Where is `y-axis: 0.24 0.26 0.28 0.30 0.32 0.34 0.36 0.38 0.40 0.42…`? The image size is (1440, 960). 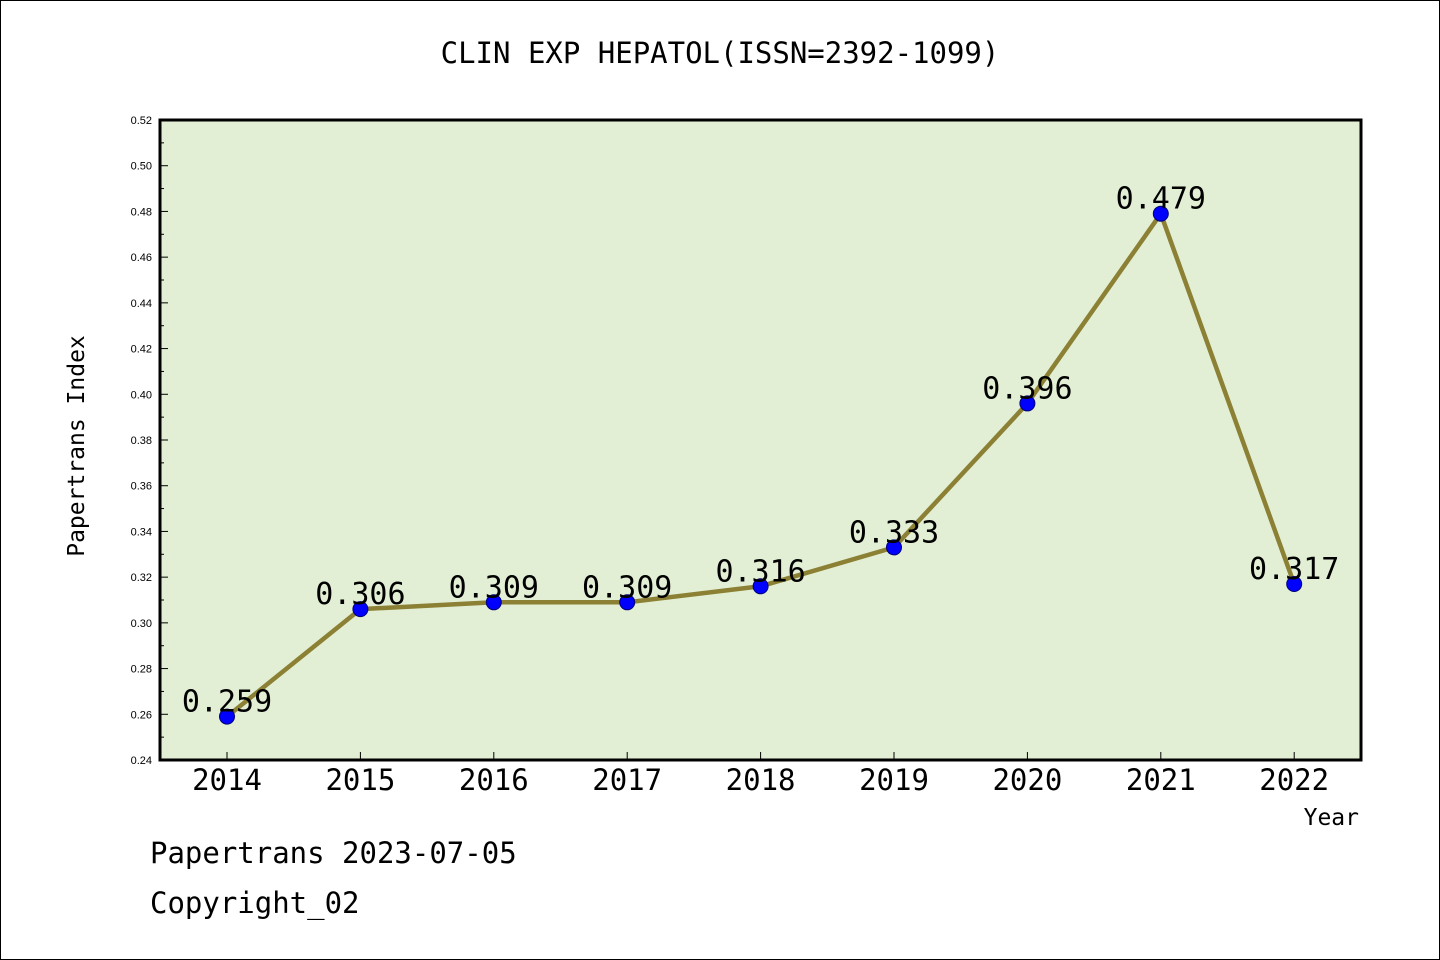 y-axis: 0.24 0.26 0.28 0.30 0.32 0.34 0.36 0.38 0.40 0.42… is located at coordinates (149, 441).